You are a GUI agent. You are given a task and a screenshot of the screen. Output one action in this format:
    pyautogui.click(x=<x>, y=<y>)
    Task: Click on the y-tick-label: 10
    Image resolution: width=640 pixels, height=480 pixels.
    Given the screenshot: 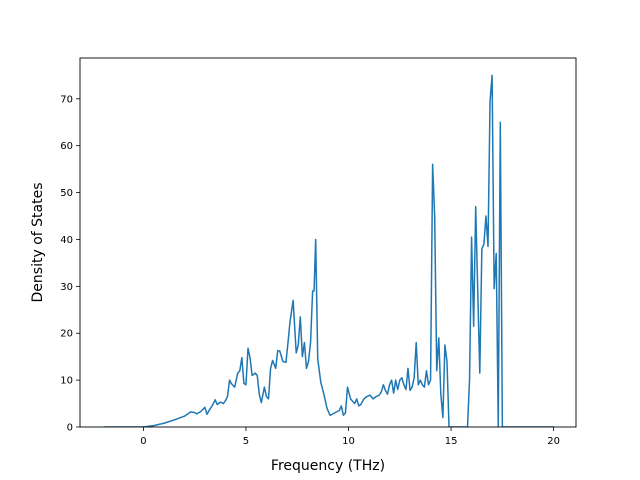 What is the action you would take?
    pyautogui.click(x=66, y=381)
    